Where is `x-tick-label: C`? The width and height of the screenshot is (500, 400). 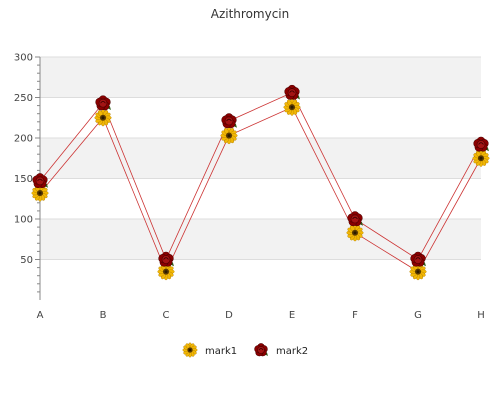 x-tick-label: C is located at coordinates (166, 315).